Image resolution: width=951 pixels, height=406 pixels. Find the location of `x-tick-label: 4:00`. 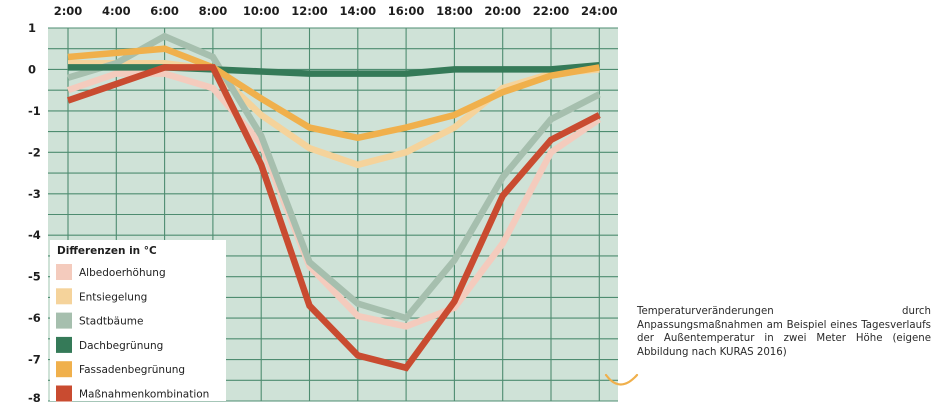

x-tick-label: 4:00 is located at coordinates (116, 11).